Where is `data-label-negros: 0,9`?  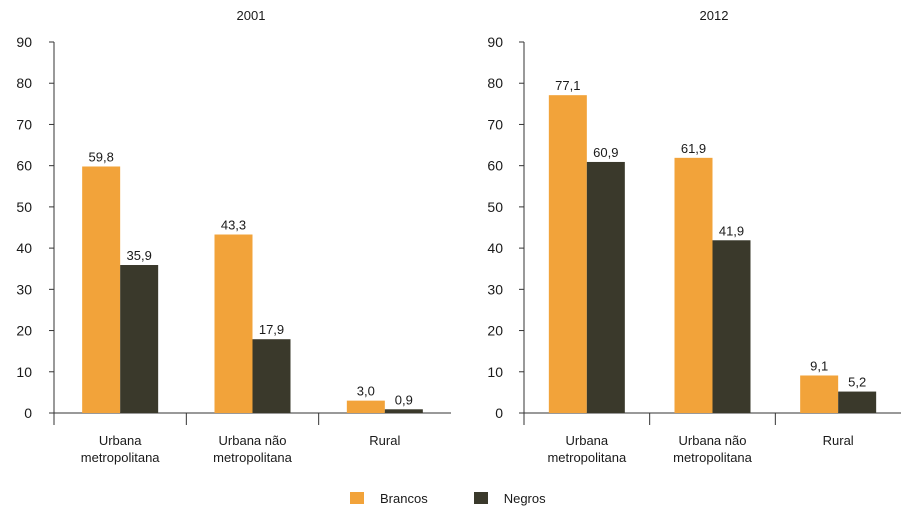 data-label-negros: 0,9 is located at coordinates (404, 399).